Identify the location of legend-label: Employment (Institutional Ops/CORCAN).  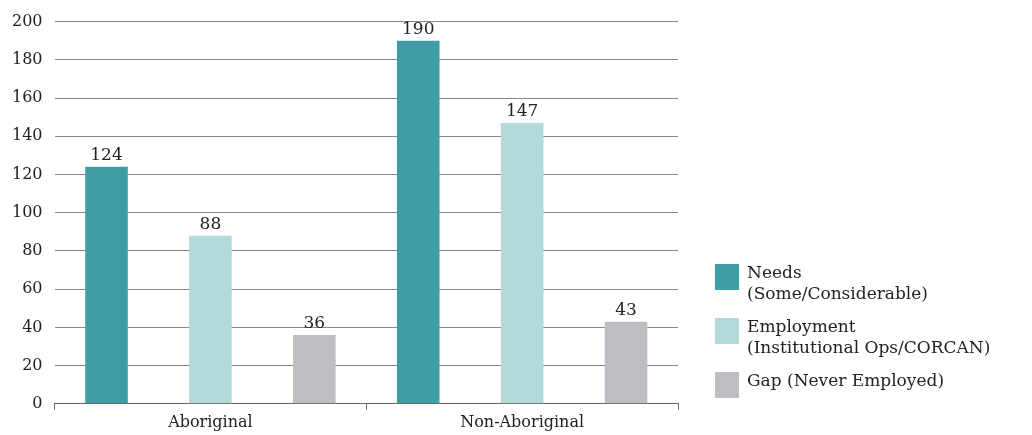
(869, 337).